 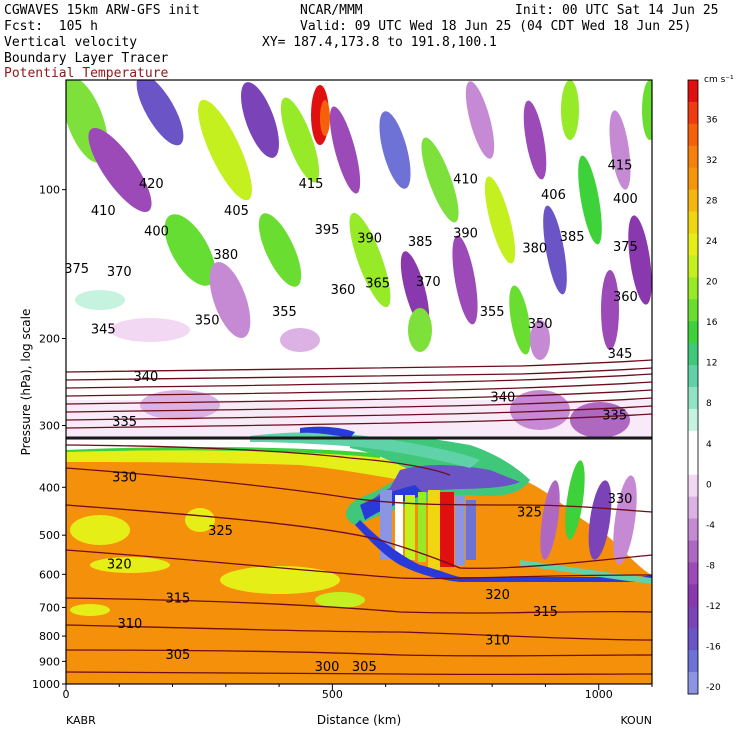 I want to click on colorbar-tick-label: 24, so click(x=712, y=242).